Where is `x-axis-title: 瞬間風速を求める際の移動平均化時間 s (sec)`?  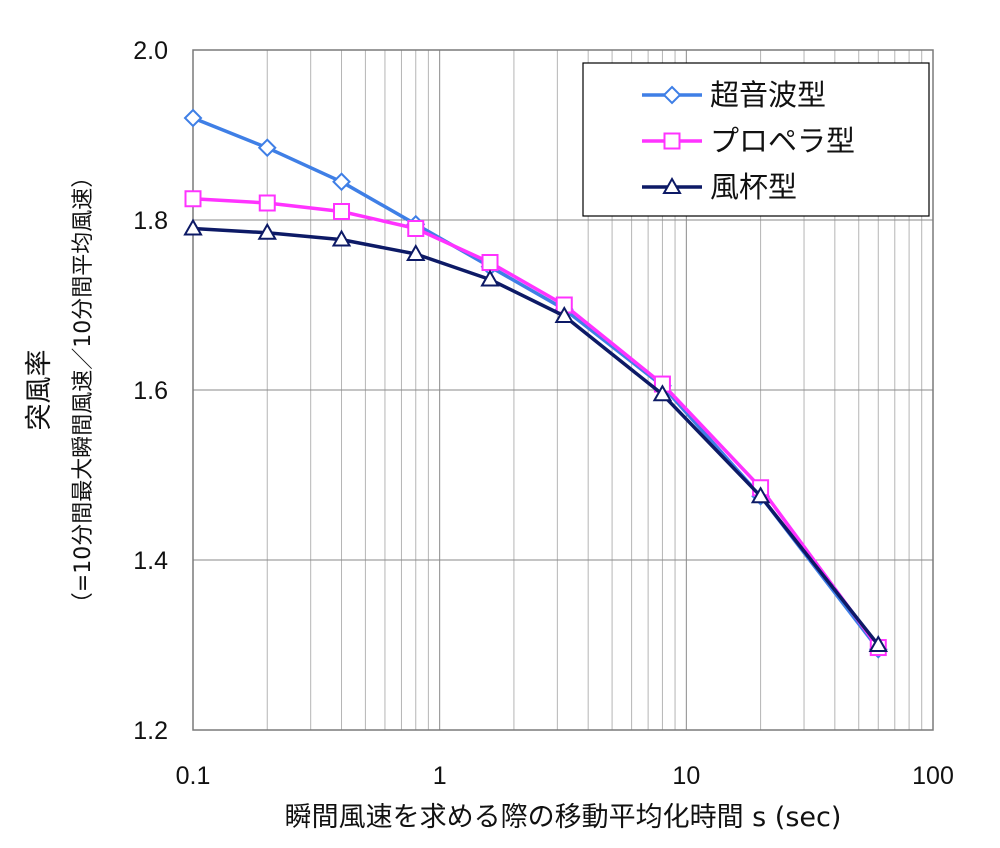 x-axis-title: 瞬間風速を求める際の移動平均化時間 s (sec) is located at coordinates (563, 817).